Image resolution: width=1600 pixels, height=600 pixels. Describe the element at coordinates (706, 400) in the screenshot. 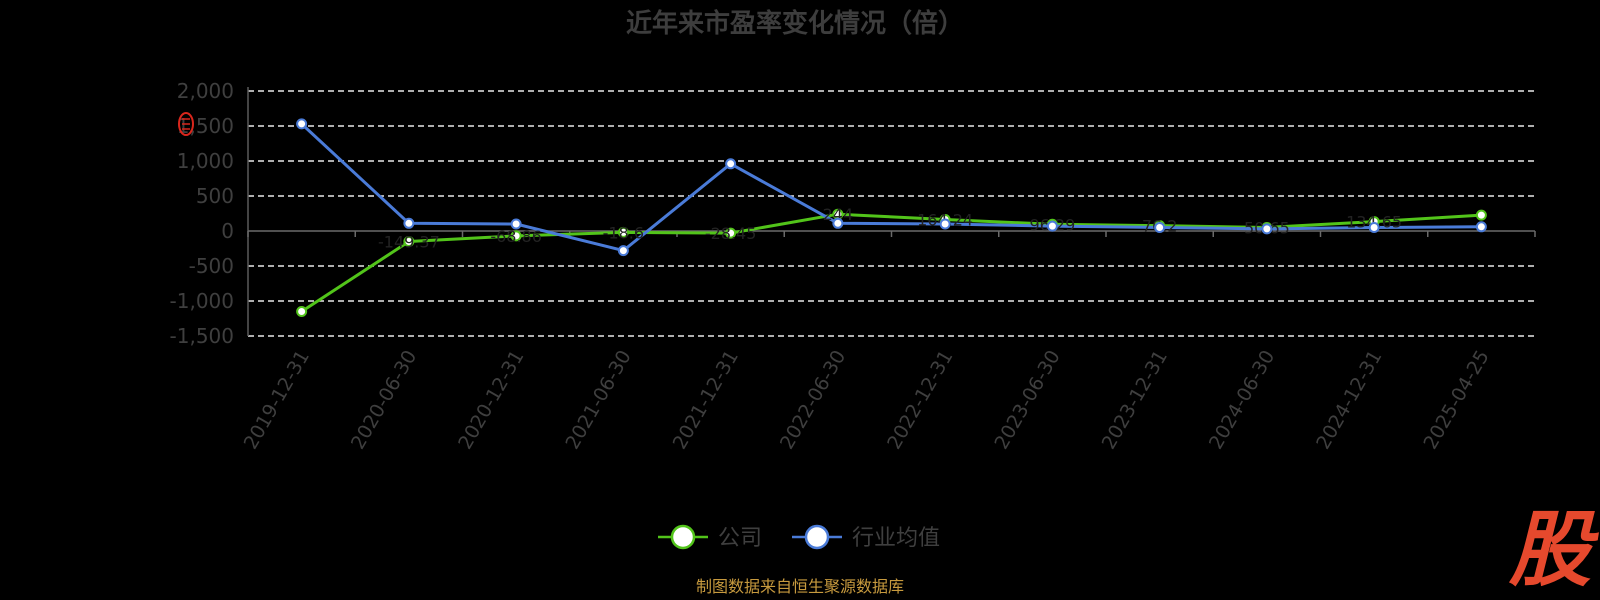

I see `x-tick-label: 2021-12-31` at that location.